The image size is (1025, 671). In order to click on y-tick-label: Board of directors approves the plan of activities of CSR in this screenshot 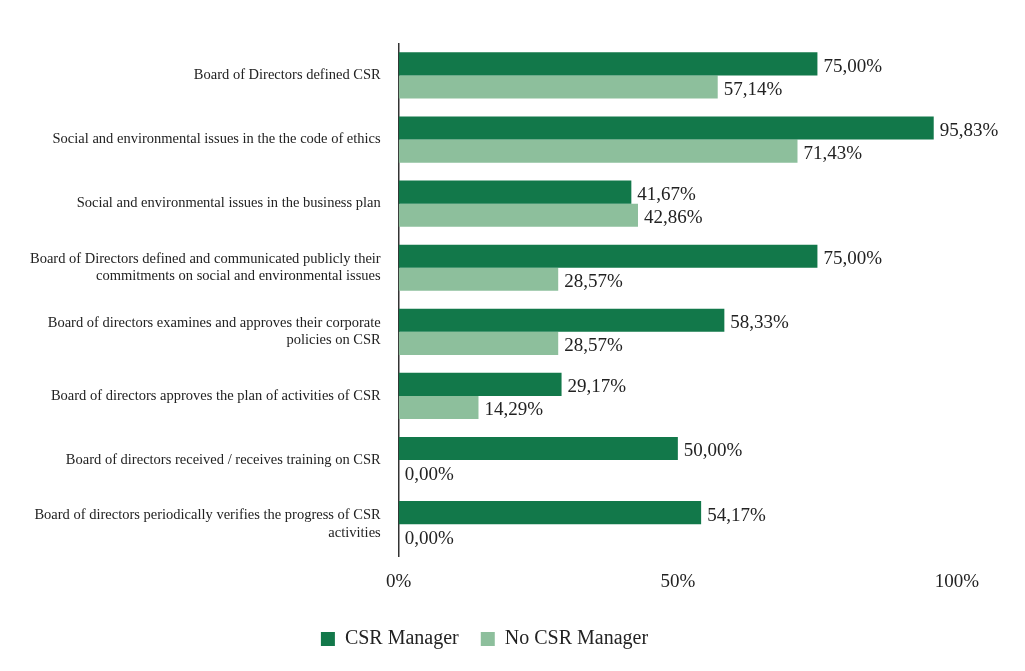, I will do `click(216, 394)`.